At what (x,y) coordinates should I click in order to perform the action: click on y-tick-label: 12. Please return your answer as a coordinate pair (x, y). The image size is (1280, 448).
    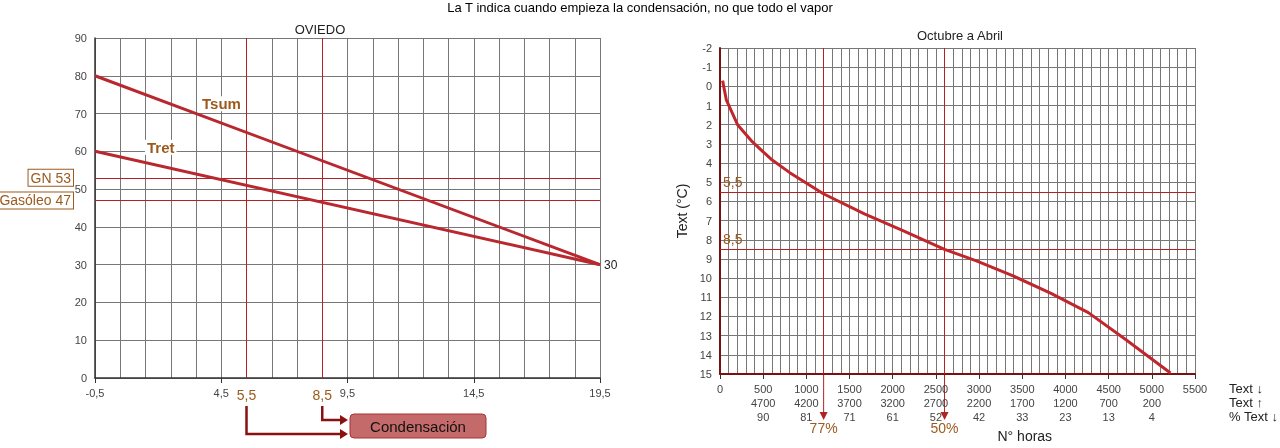
    Looking at the image, I should click on (705, 316).